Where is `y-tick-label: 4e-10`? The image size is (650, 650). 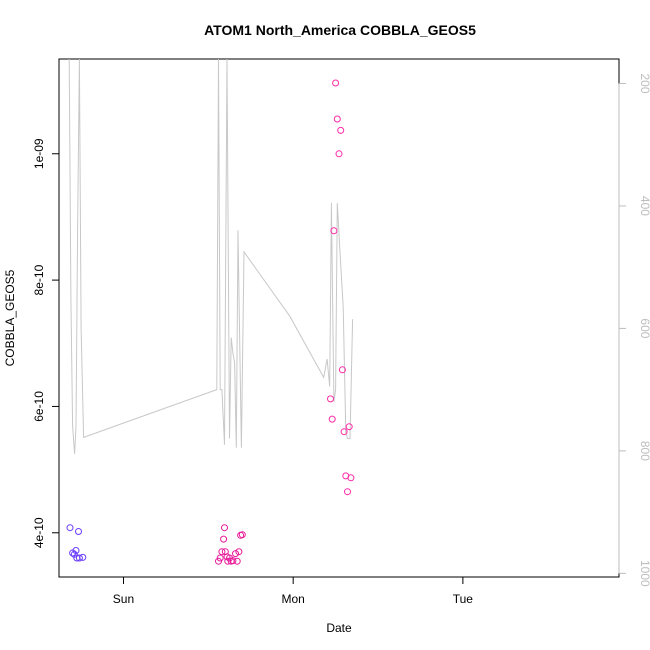 y-tick-label: 4e-10 is located at coordinates (39, 532).